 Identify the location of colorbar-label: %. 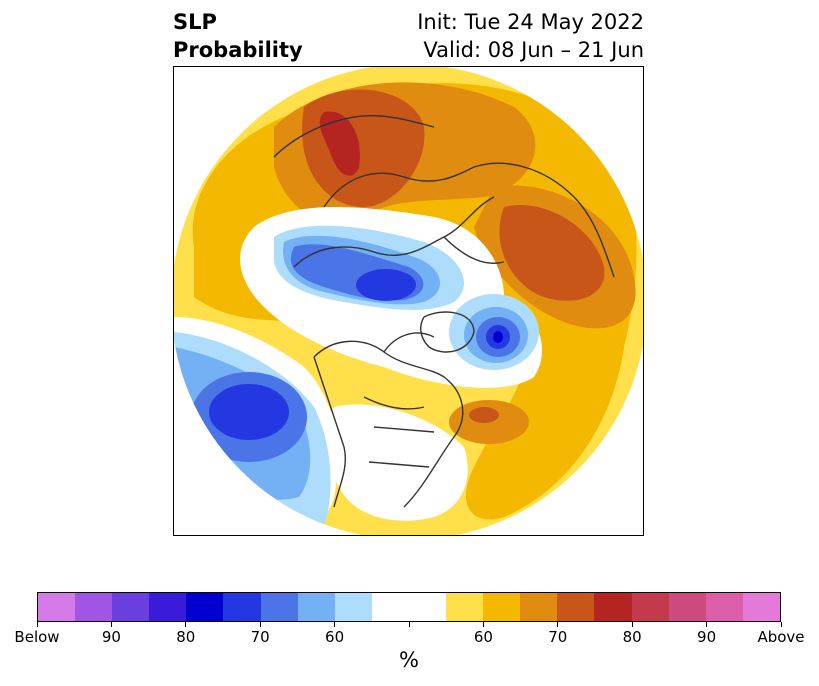
(409, 660).